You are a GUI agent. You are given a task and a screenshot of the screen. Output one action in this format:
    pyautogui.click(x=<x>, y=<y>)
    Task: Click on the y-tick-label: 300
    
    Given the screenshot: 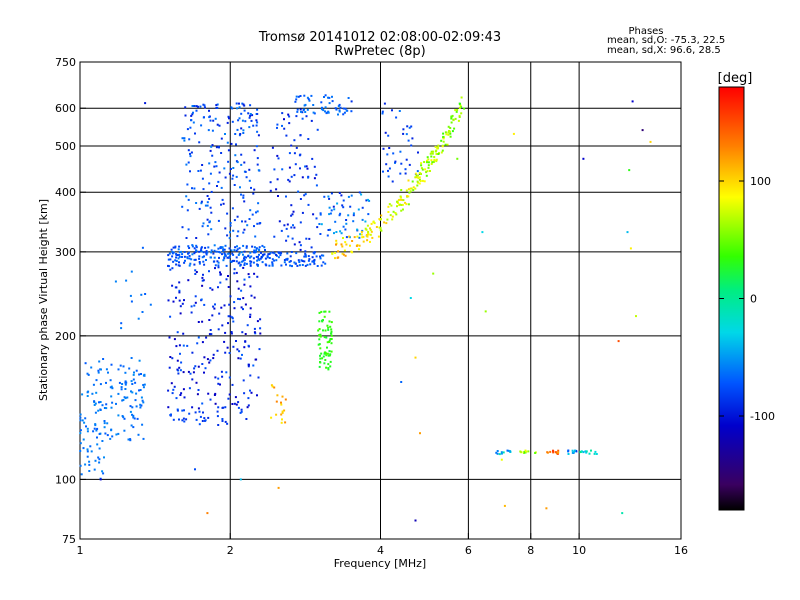 What is the action you would take?
    pyautogui.click(x=65, y=252)
    